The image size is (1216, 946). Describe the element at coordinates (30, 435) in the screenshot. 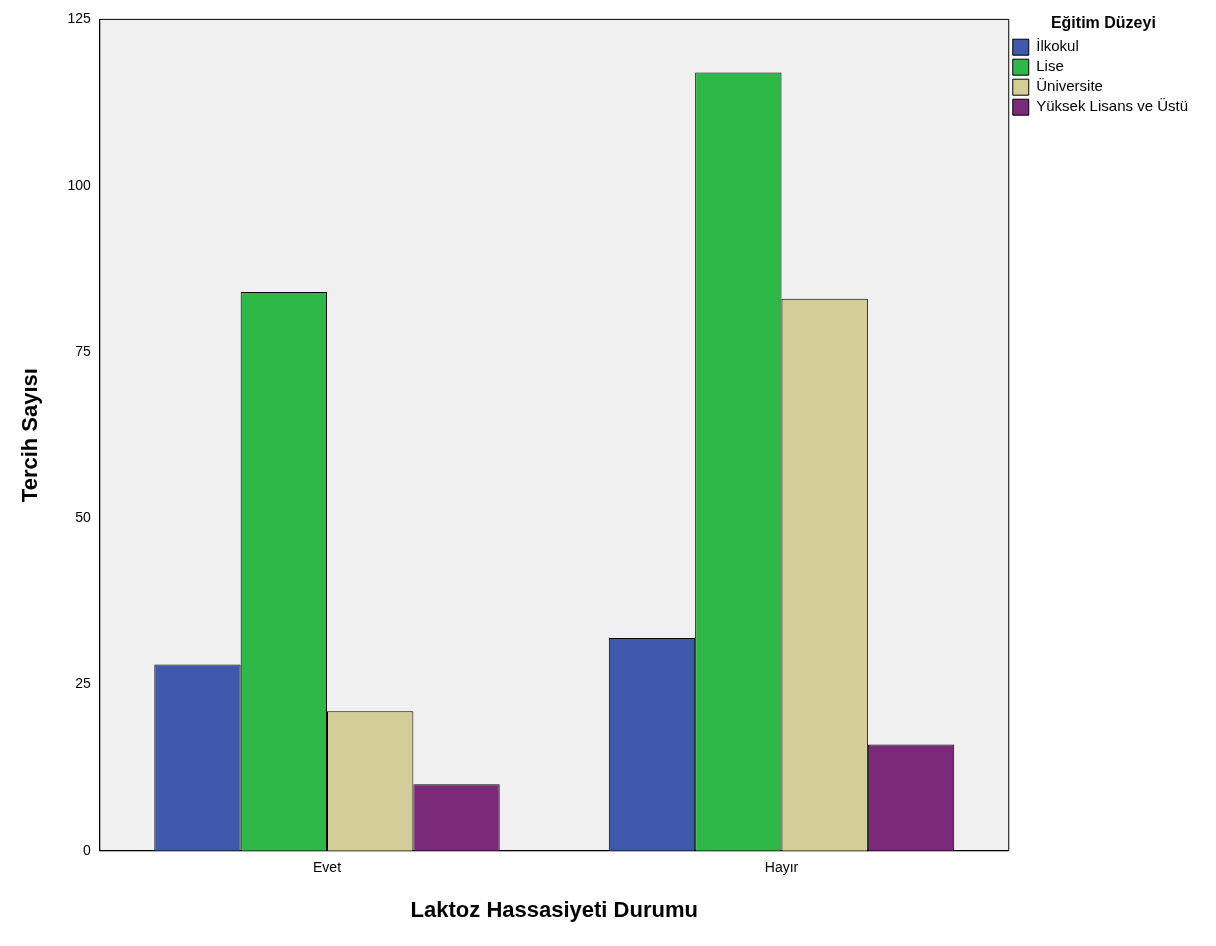

I see `y-axis-title: Tercih Sayısı` at that location.